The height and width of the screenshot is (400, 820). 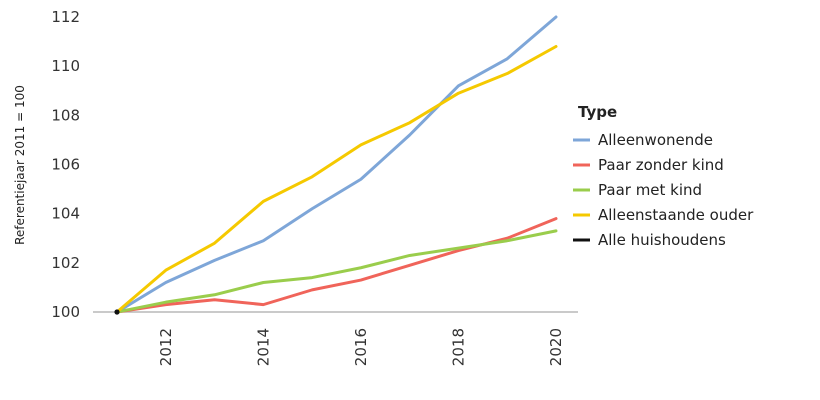 What do you see at coordinates (65, 263) in the screenshot?
I see `y-tick-label: 102` at bounding box center [65, 263].